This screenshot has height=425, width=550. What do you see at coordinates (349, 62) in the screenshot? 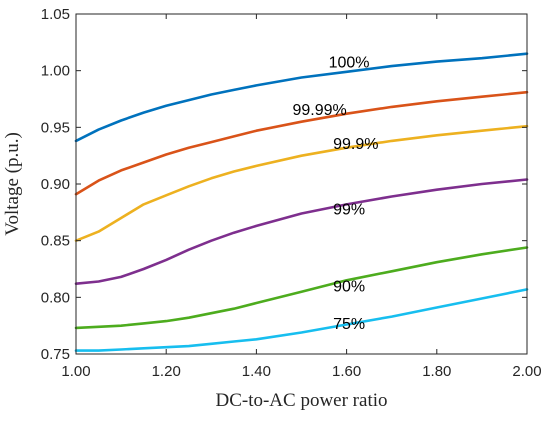
I see `series-label-0: 100%` at bounding box center [349, 62].